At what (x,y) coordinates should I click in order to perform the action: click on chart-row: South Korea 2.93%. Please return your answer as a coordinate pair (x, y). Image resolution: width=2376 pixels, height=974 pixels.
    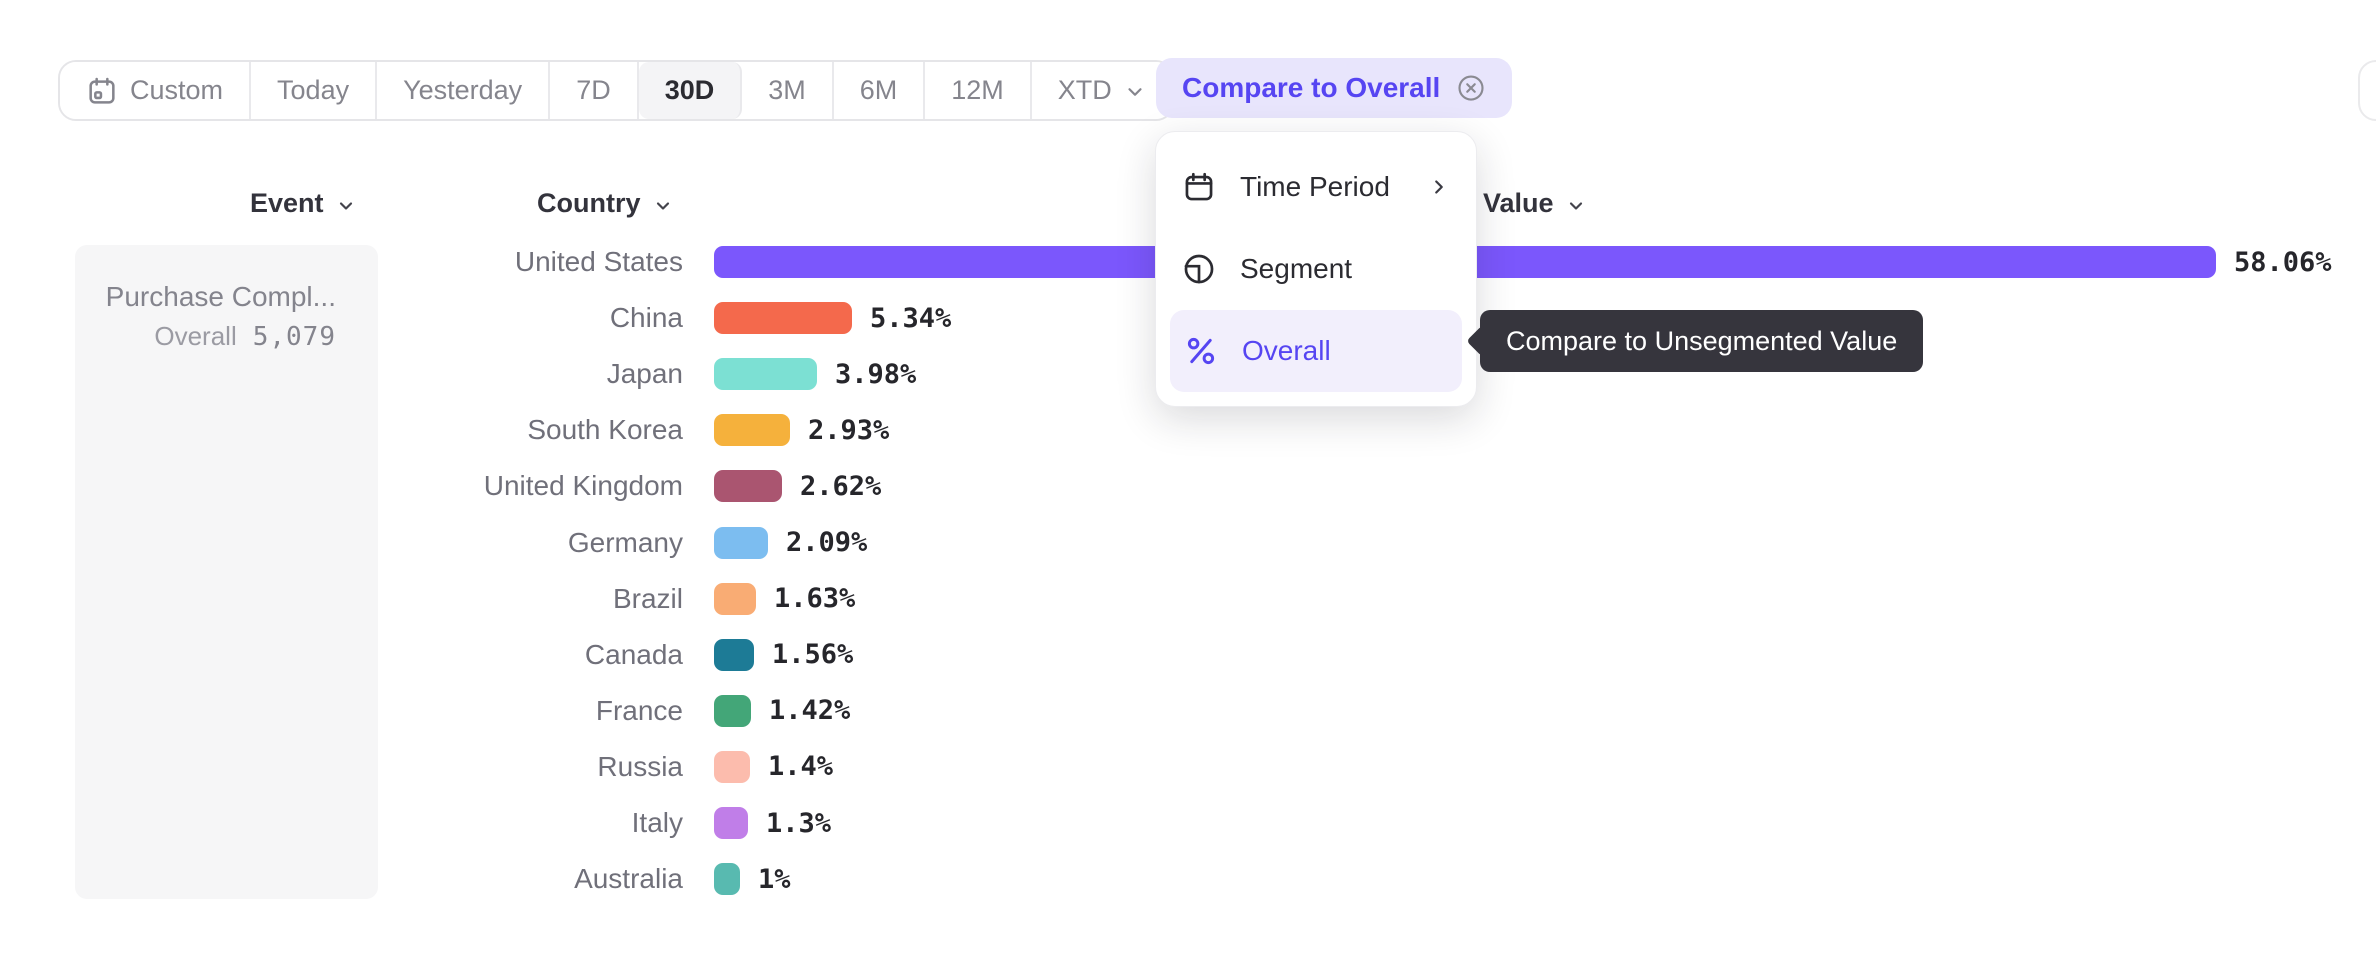
    Looking at the image, I should click on (1188, 430).